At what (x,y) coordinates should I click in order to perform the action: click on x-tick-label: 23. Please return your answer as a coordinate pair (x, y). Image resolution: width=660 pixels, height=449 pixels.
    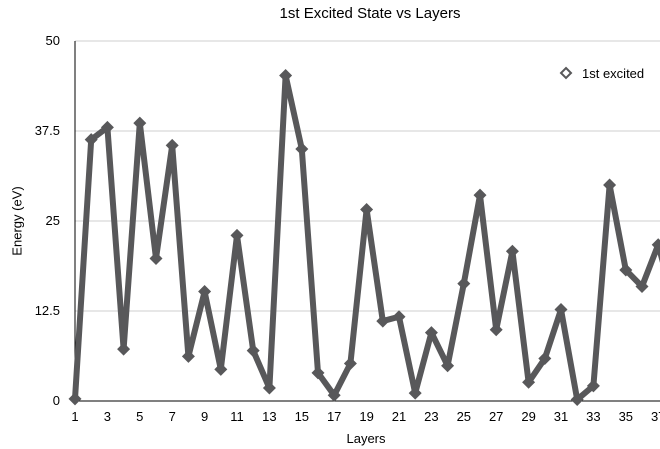
    Looking at the image, I should click on (431, 416).